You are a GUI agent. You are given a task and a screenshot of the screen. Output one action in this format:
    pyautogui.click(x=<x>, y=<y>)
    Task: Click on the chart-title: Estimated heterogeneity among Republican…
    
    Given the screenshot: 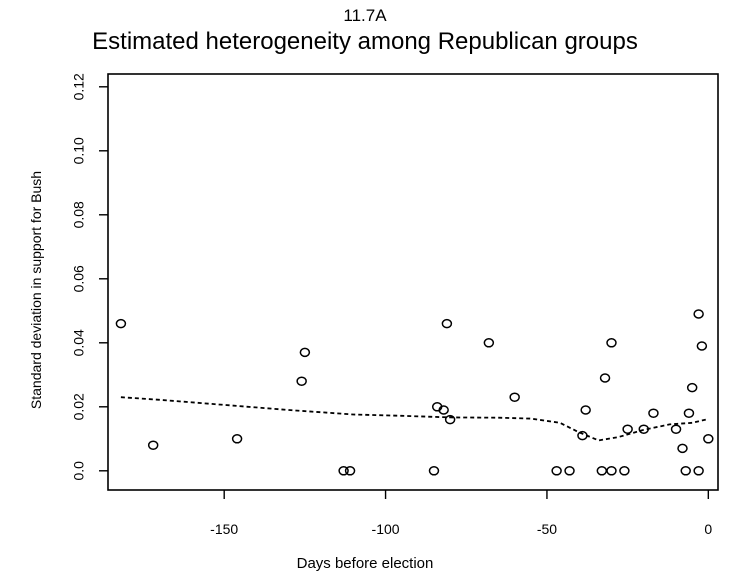 What is the action you would take?
    pyautogui.click(x=365, y=41)
    